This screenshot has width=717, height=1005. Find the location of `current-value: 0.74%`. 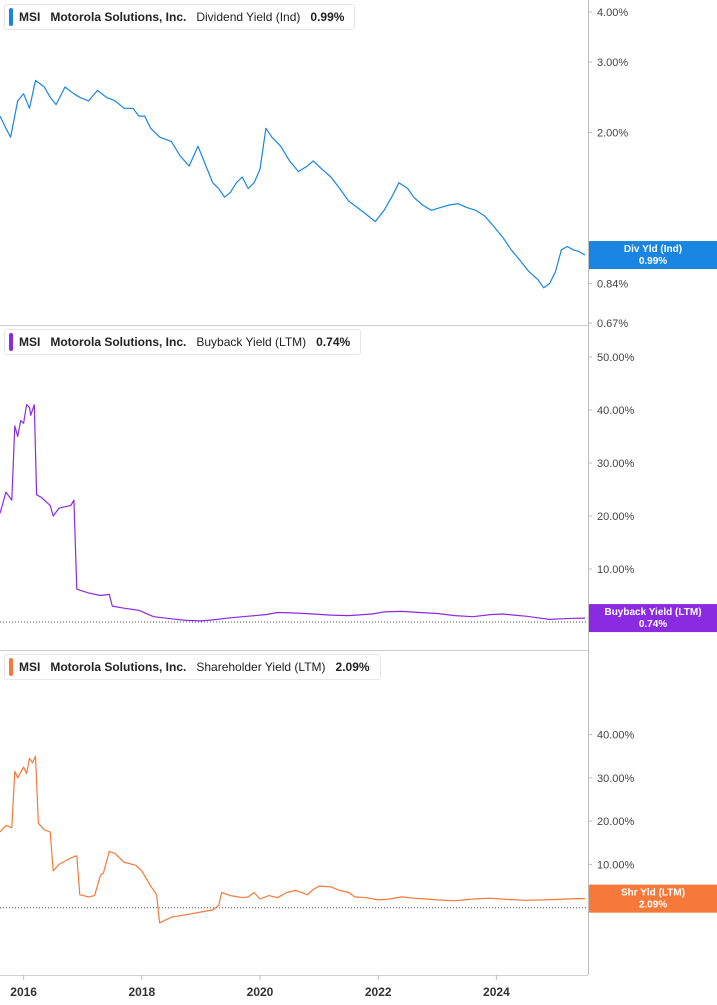

current-value: 0.74% is located at coordinates (333, 342).